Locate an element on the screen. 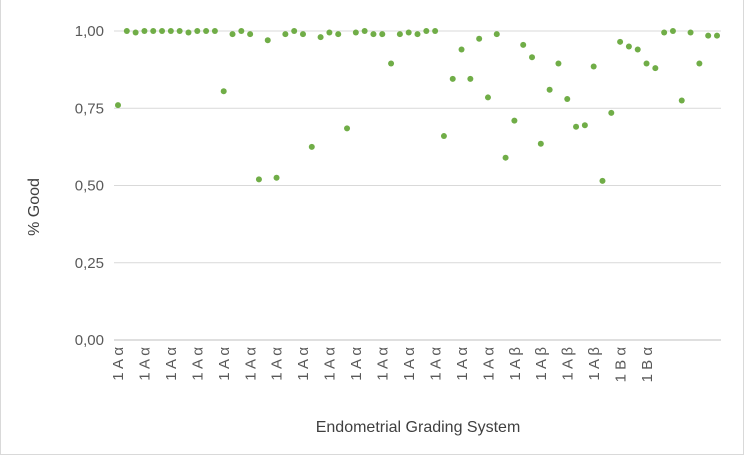 The width and height of the screenshot is (744, 455). y-tick-labels: 0,00 0,25 0,50 0,75 1,00 is located at coordinates (89, 186).